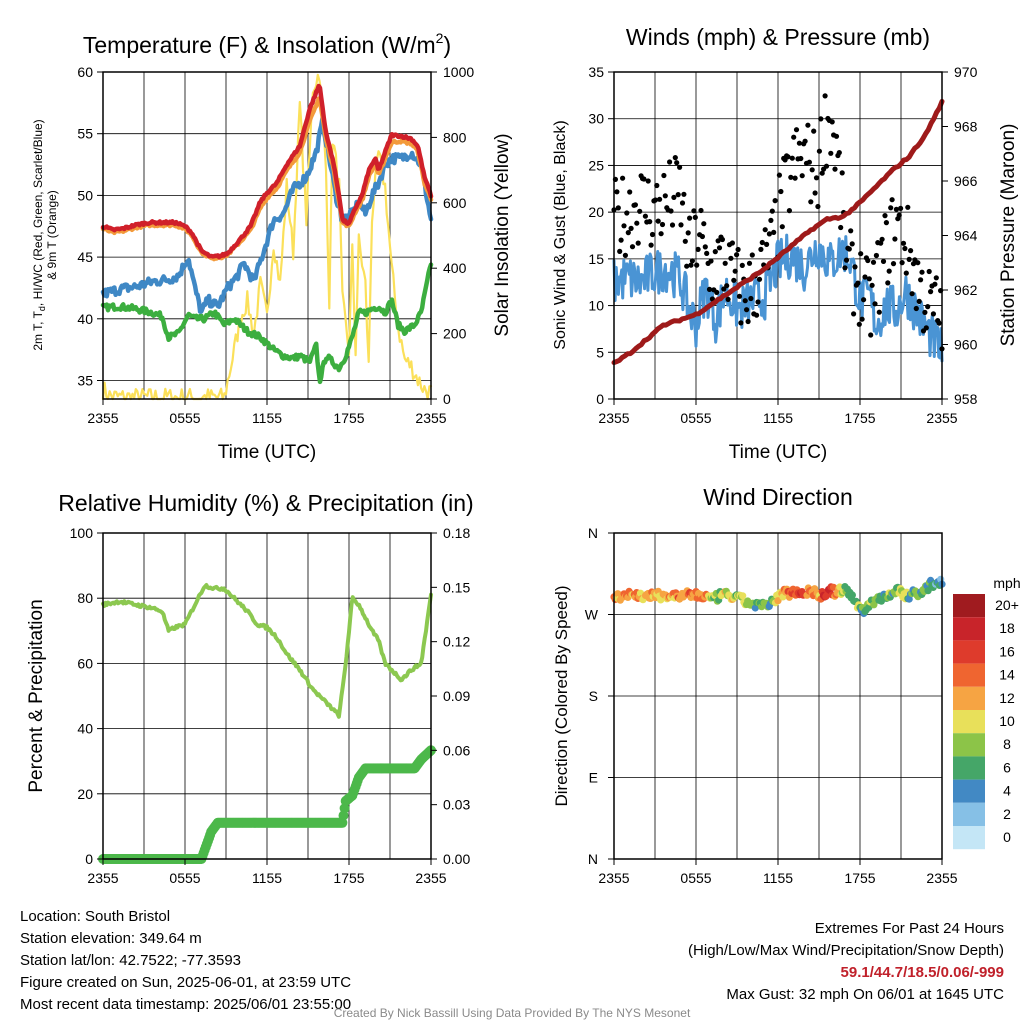  What do you see at coordinates (966, 181) in the screenshot?
I see `y2-tick-label: 966` at bounding box center [966, 181].